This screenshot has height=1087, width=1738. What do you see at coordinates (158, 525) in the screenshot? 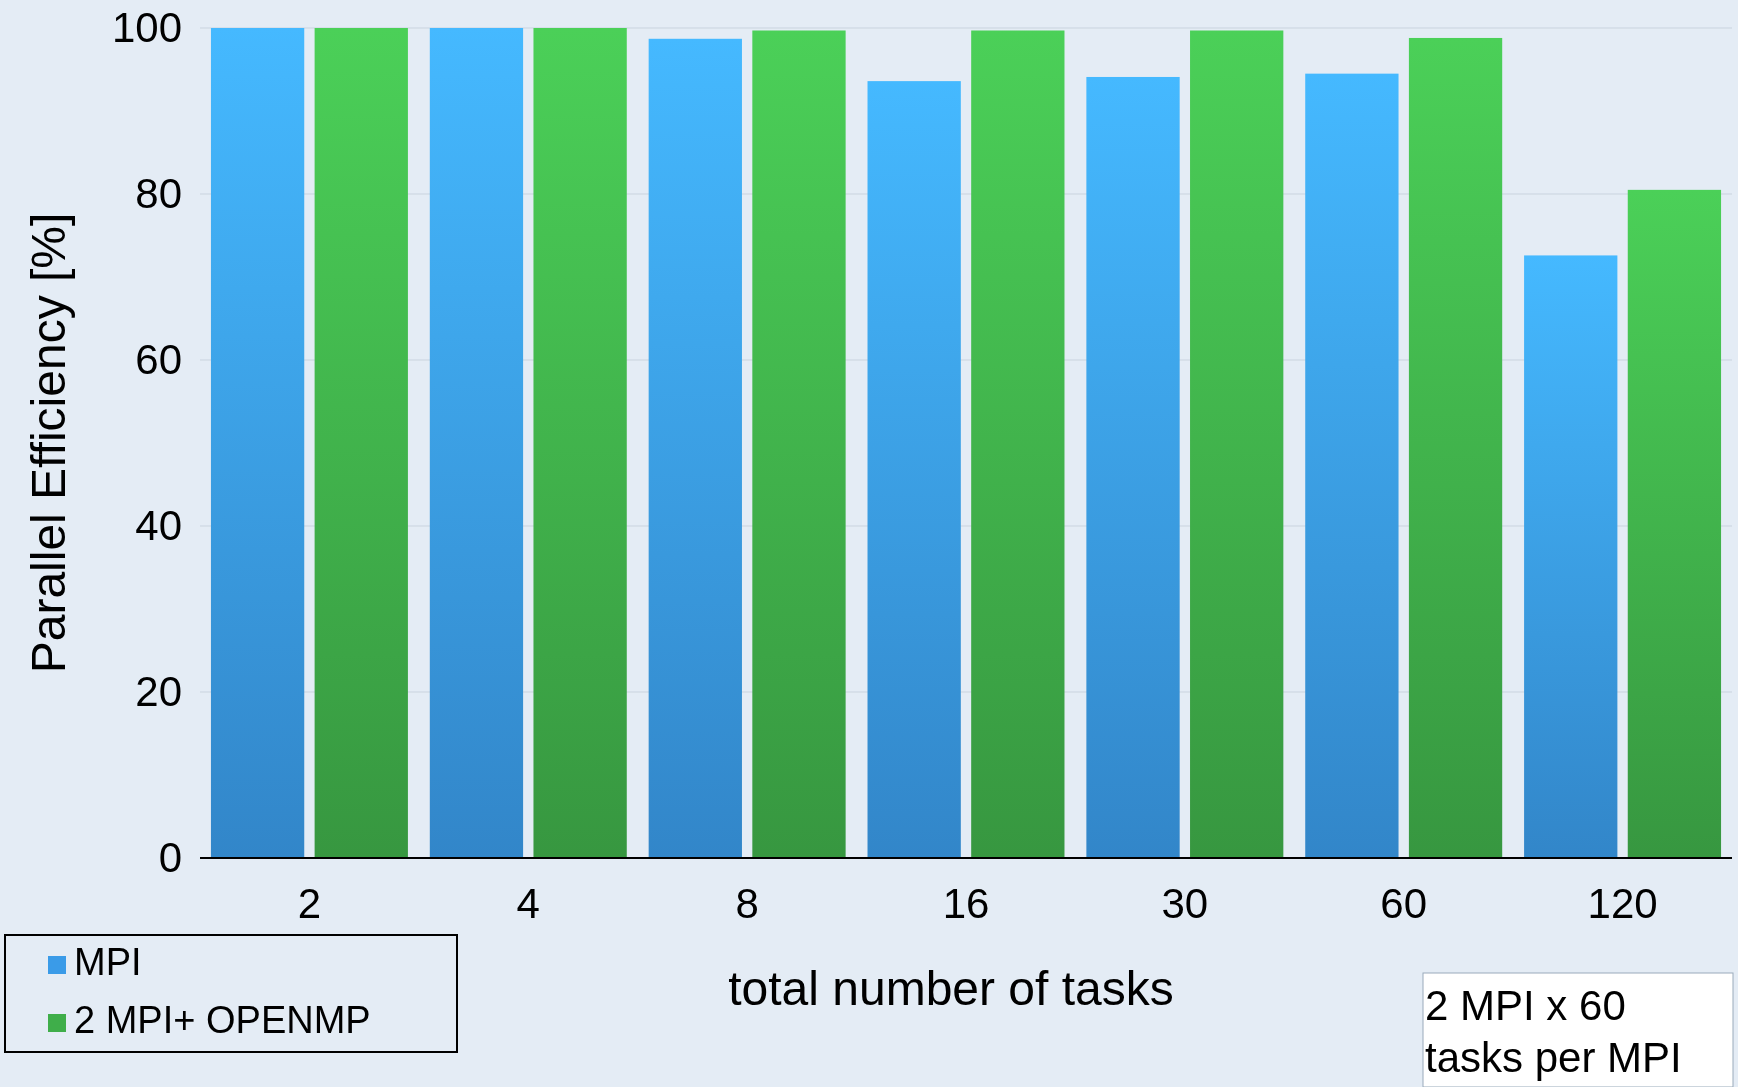
I see `y-tick-label: 40` at bounding box center [158, 525].